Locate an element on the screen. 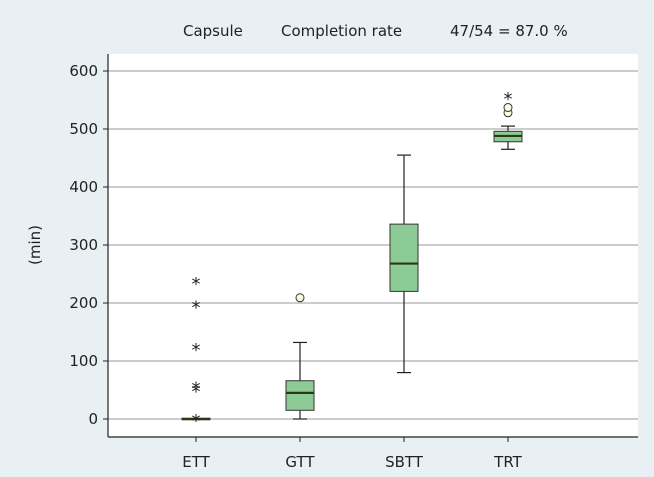  header-rate: 47/54 = 87.0 % is located at coordinates (509, 31).